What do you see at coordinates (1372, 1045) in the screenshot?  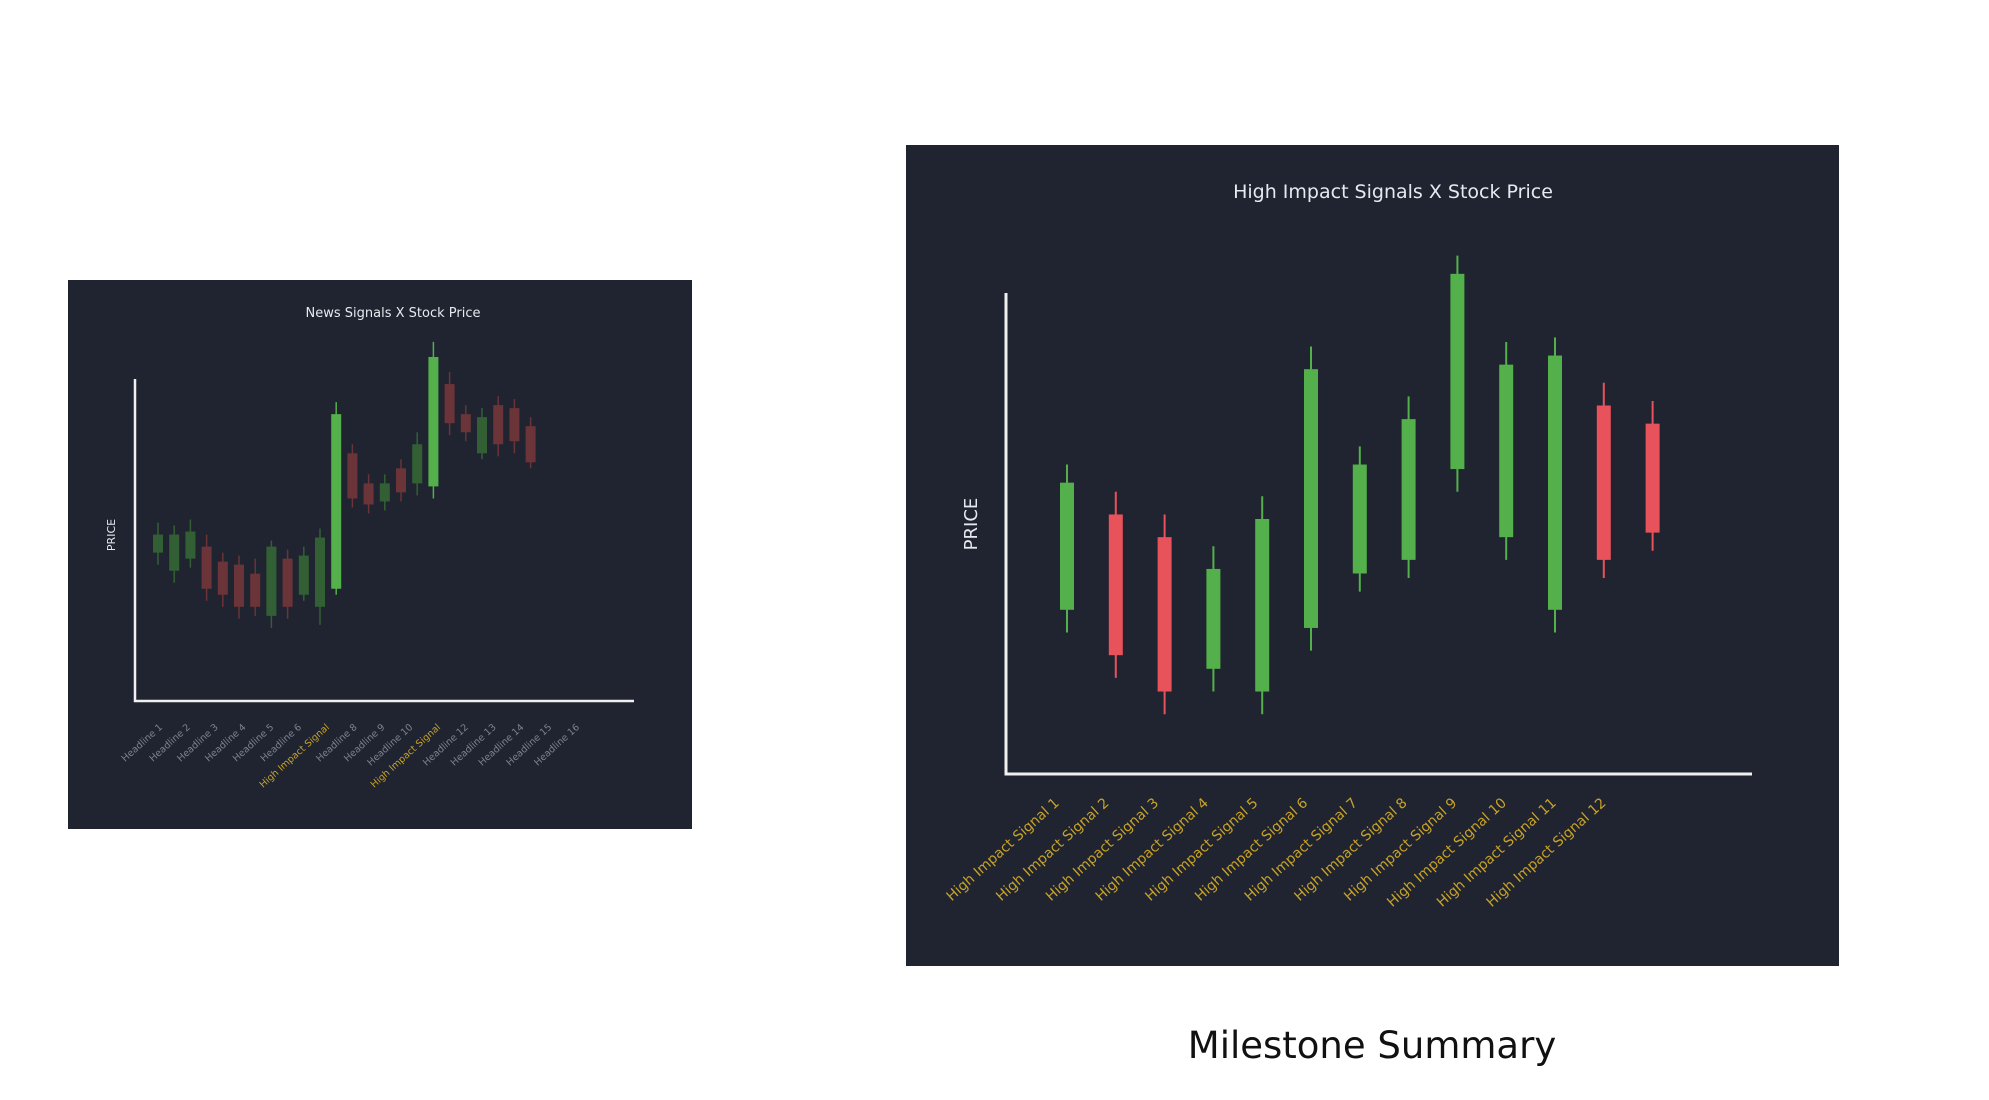 I see `caption: Milestone Summary` at bounding box center [1372, 1045].